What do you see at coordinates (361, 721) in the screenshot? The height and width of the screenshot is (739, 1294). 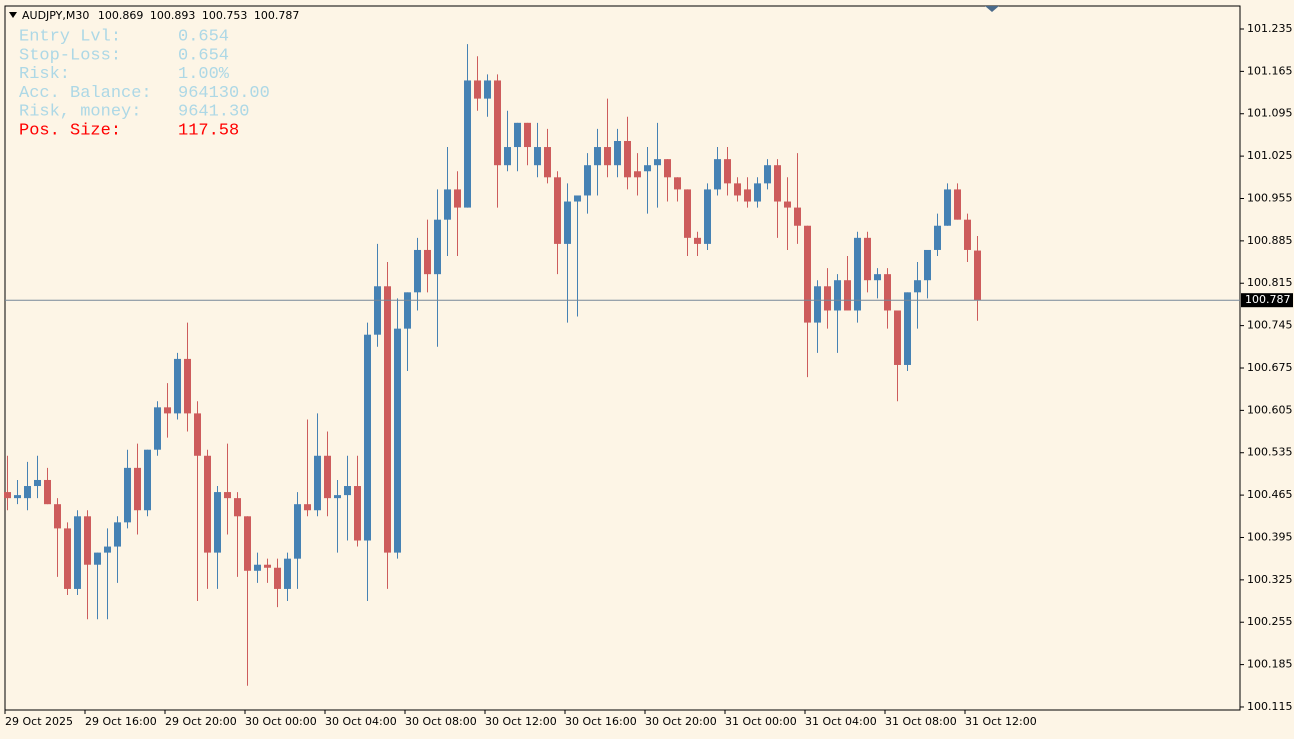 I see `x-tick-label: 30 Oct 04:00` at bounding box center [361, 721].